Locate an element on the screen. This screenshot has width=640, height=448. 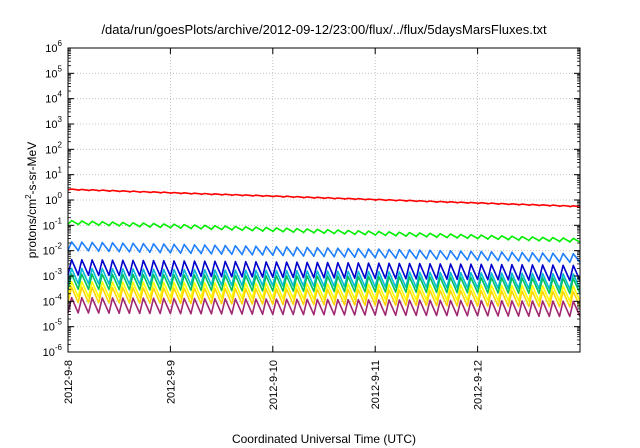
x-tick-label: 2012-9-11 is located at coordinates (376, 384).